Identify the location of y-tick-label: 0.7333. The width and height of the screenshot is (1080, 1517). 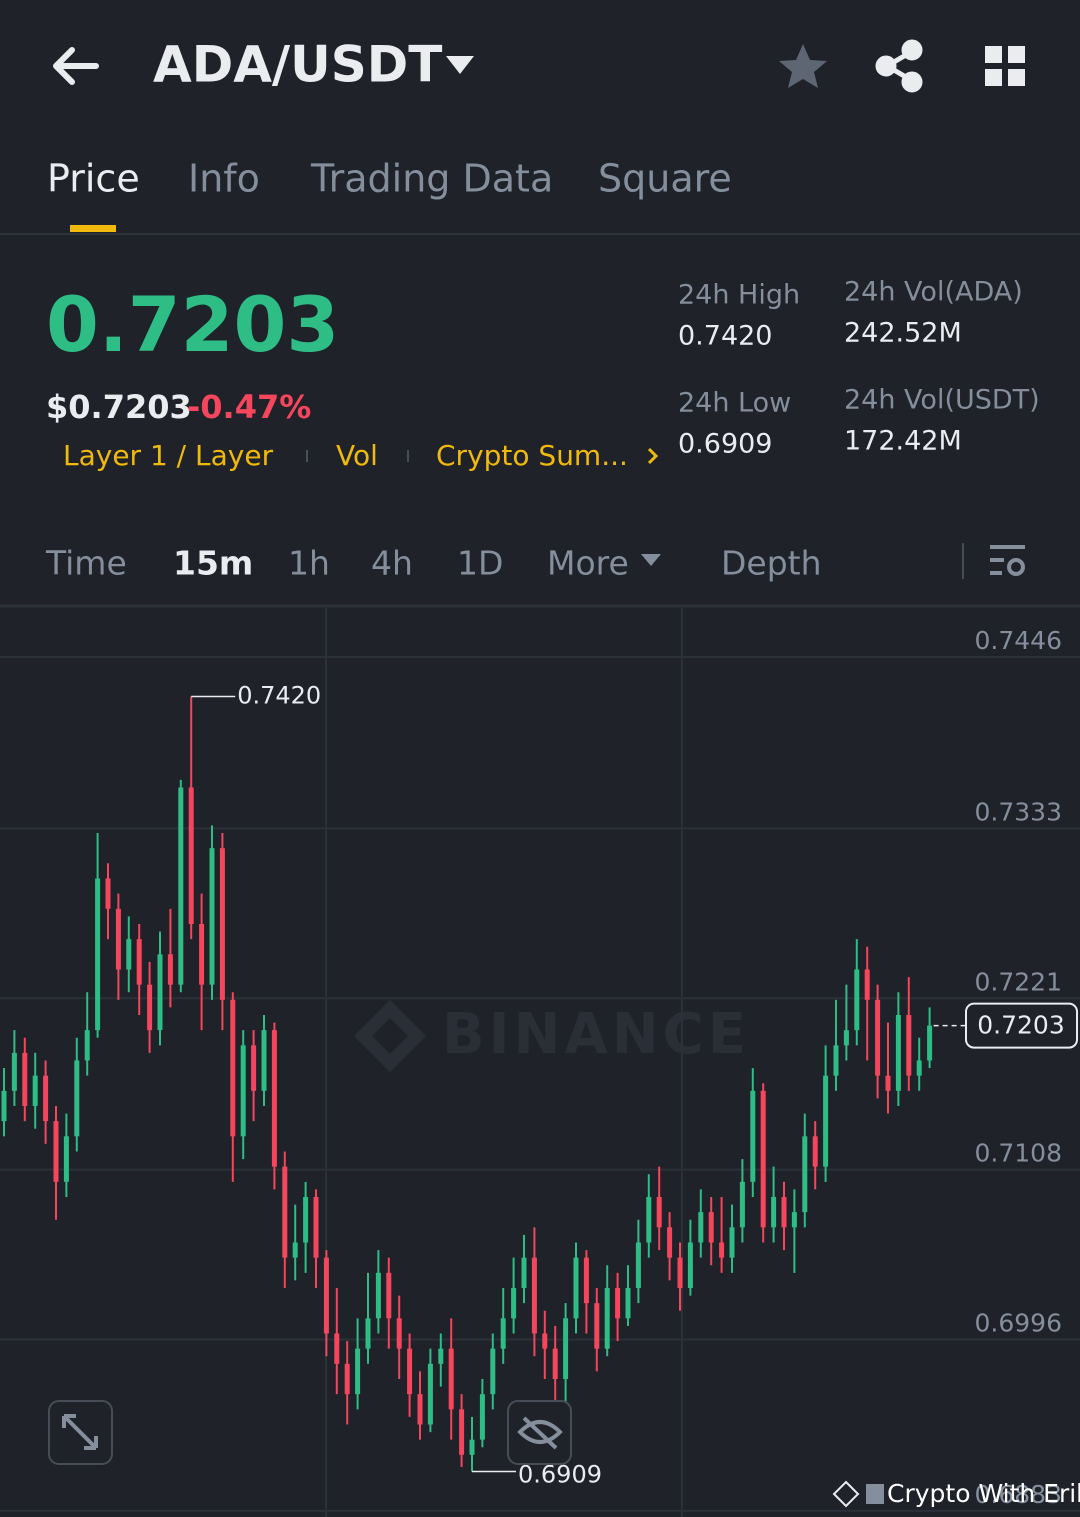
(1018, 811).